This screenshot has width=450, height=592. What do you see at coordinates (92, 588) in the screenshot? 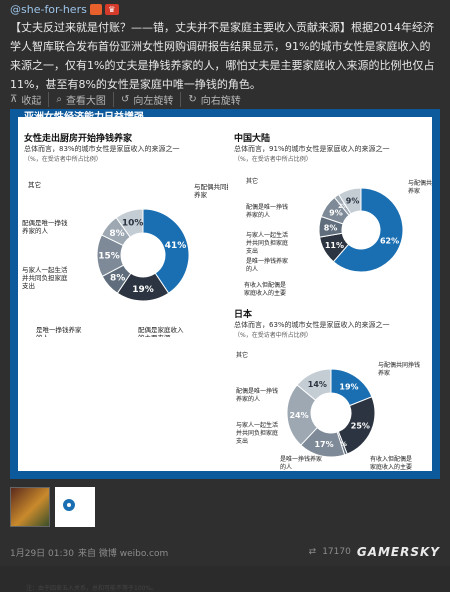
I see `infographic-footnote: 注：由于四舍五入关系，总和可能不等于100%。` at bounding box center [92, 588].